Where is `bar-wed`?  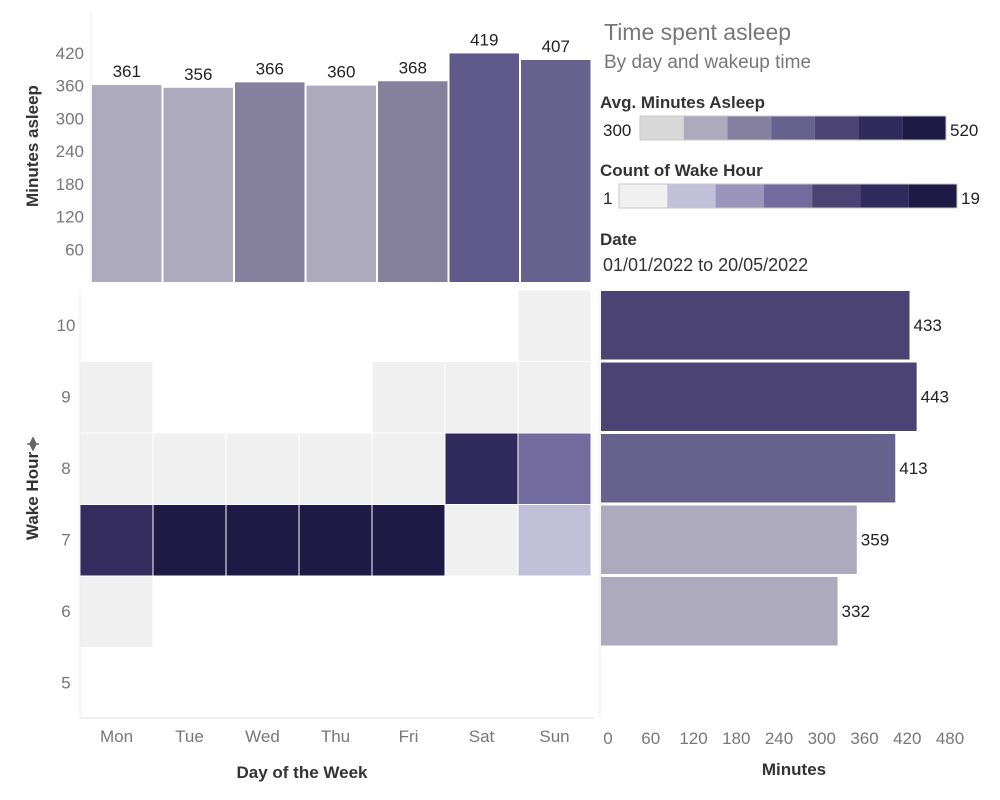
bar-wed is located at coordinates (270, 182).